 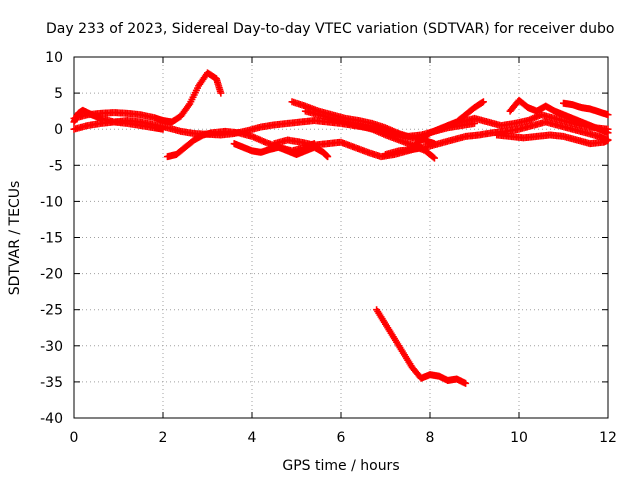 What do you see at coordinates (51, 275) in the screenshot?
I see `y-tick-label: -20` at bounding box center [51, 275].